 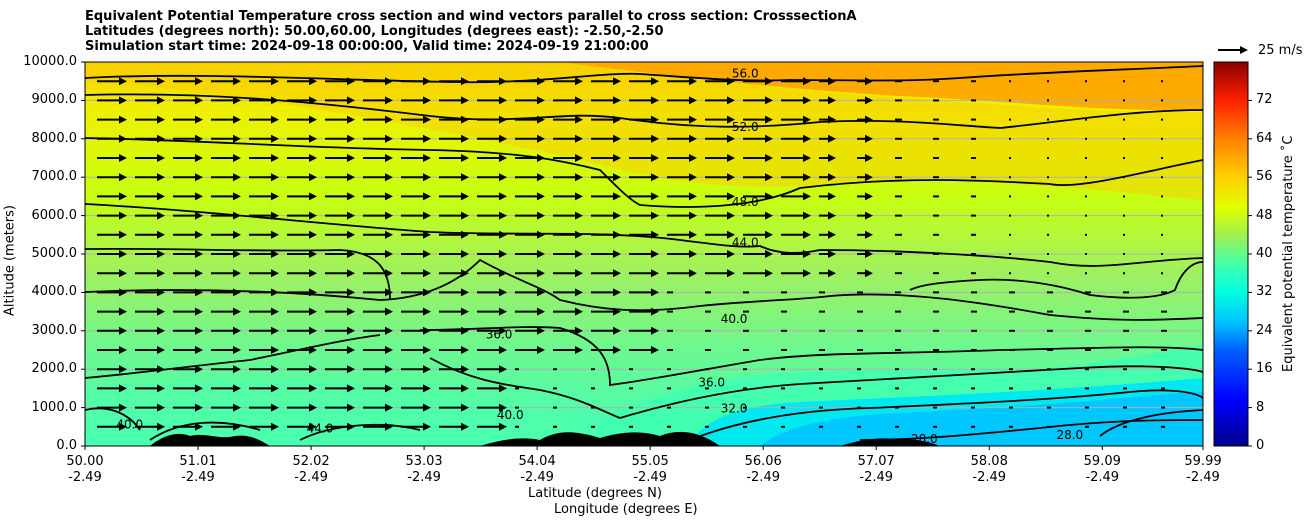 I want to click on x-tick-label: 59.99 -2.49, so click(x=1203, y=470).